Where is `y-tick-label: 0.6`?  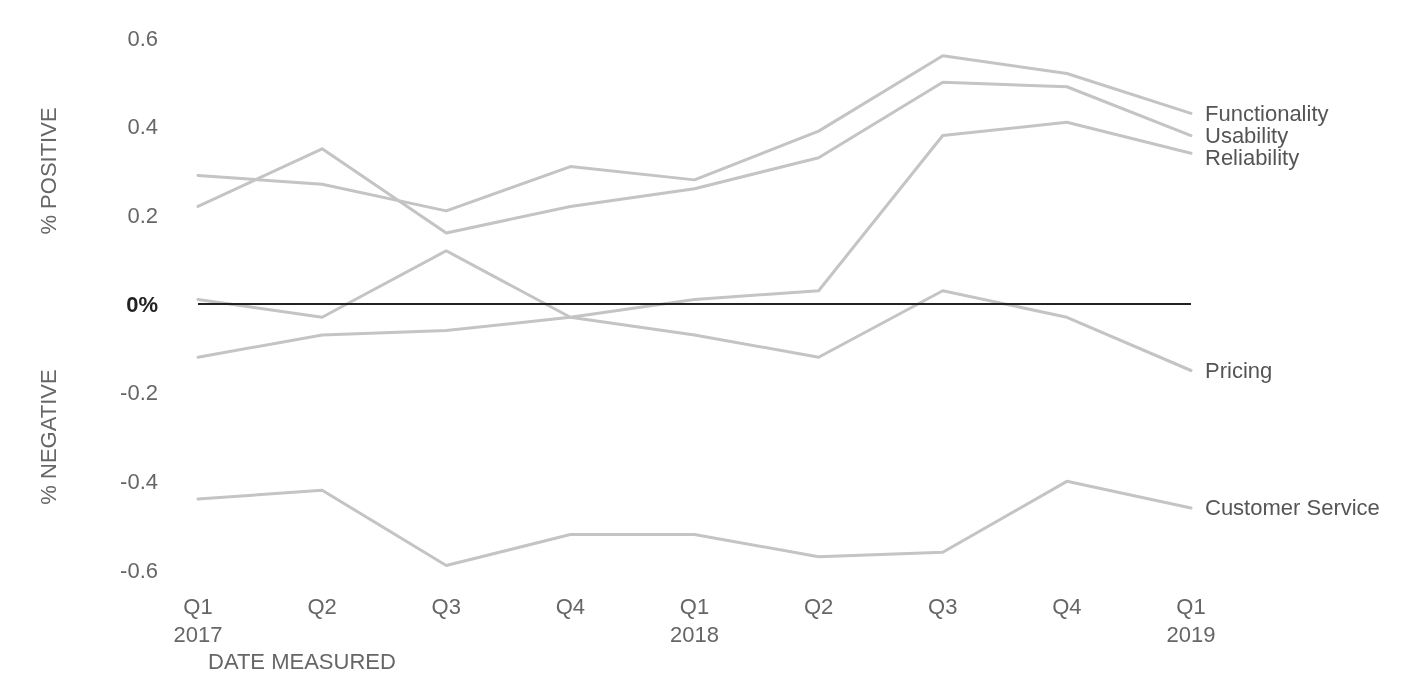
y-tick-label: 0.6 is located at coordinates (142, 38).